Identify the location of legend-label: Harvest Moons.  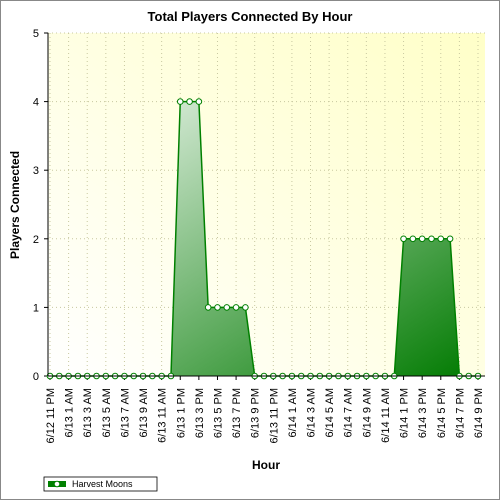
(102, 484).